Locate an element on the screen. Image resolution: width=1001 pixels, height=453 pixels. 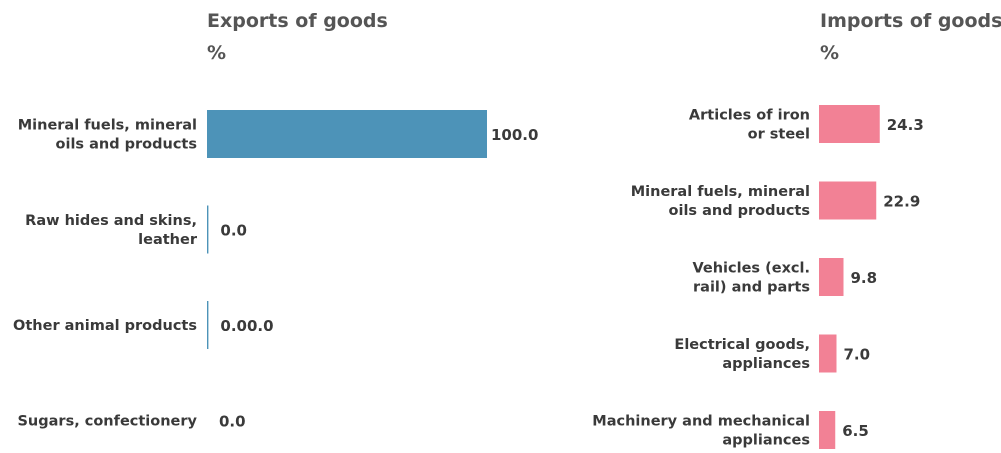
exports-category-label: Sugars, confectionery is located at coordinates (107, 422).